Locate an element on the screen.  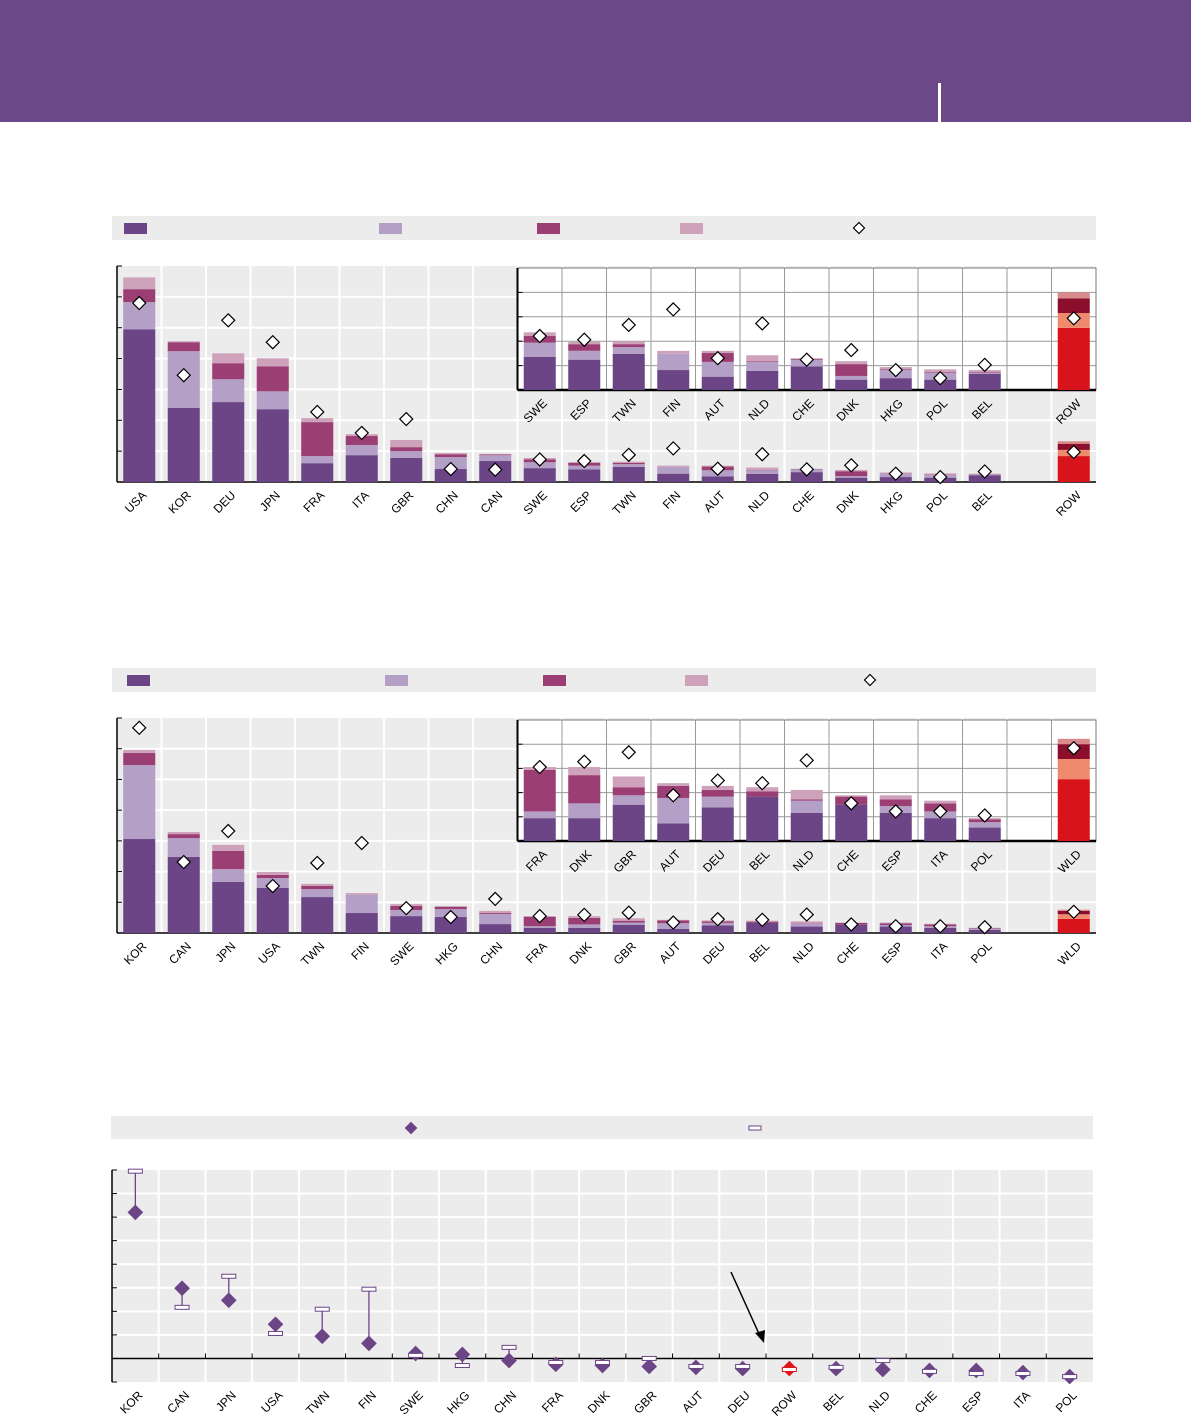
bar-marker-jpn is located at coordinates (229, 1276).